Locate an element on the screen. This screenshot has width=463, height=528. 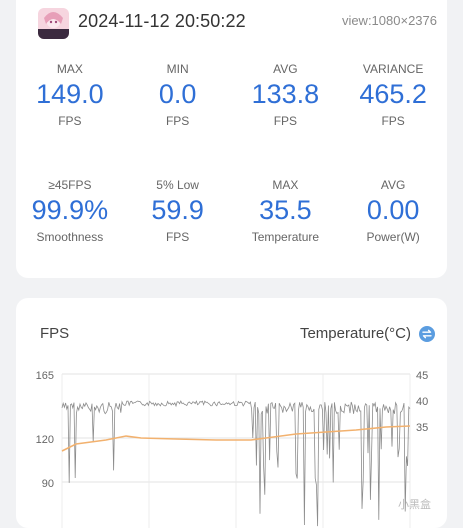
left-axis-tick: 120 is located at coordinates (45, 440).